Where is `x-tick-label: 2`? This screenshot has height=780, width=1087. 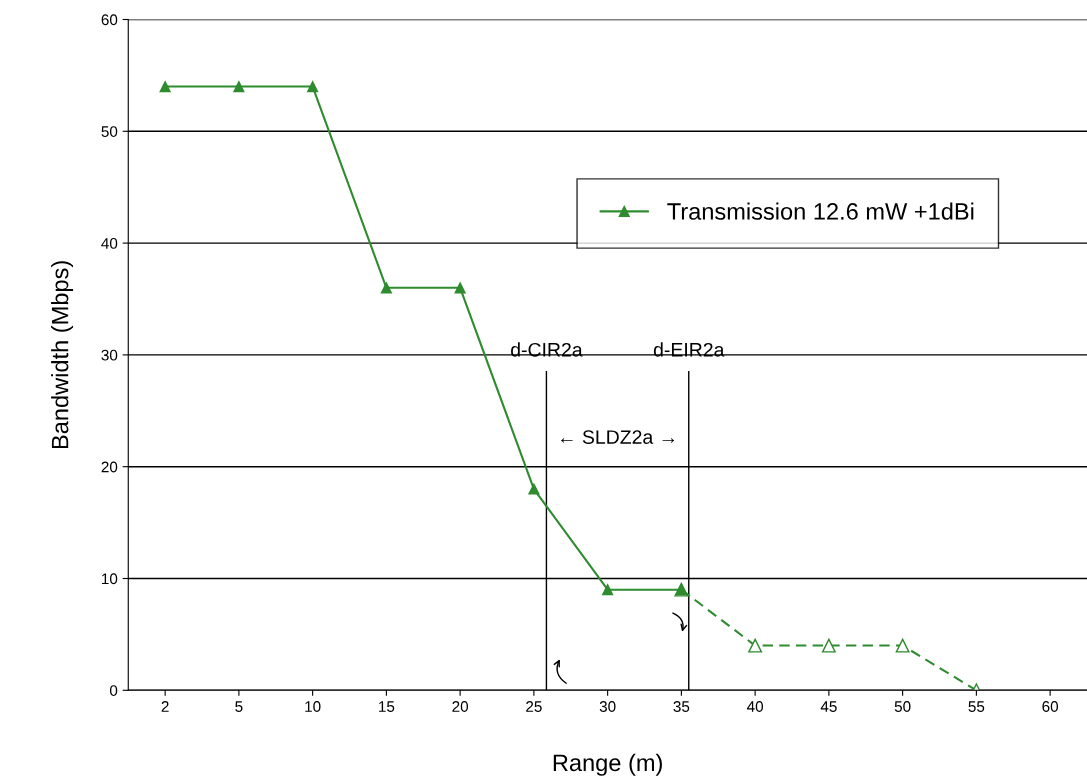 x-tick-label: 2 is located at coordinates (165, 706).